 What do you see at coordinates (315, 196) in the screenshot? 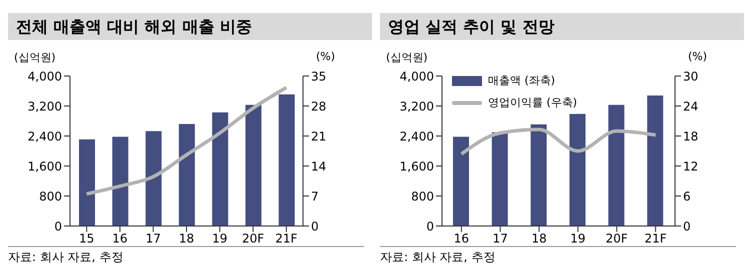
I see `y2-tick-label: 7` at bounding box center [315, 196].